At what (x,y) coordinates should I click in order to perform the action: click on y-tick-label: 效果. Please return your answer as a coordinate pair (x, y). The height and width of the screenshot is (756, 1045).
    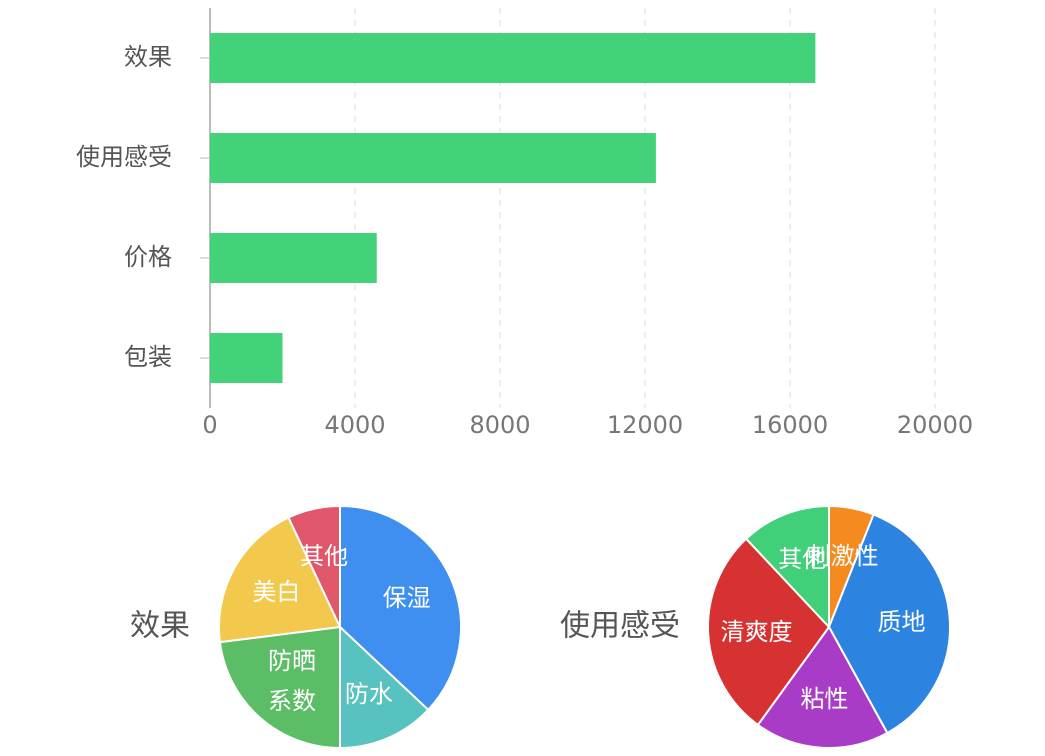
    Looking at the image, I should click on (148, 57).